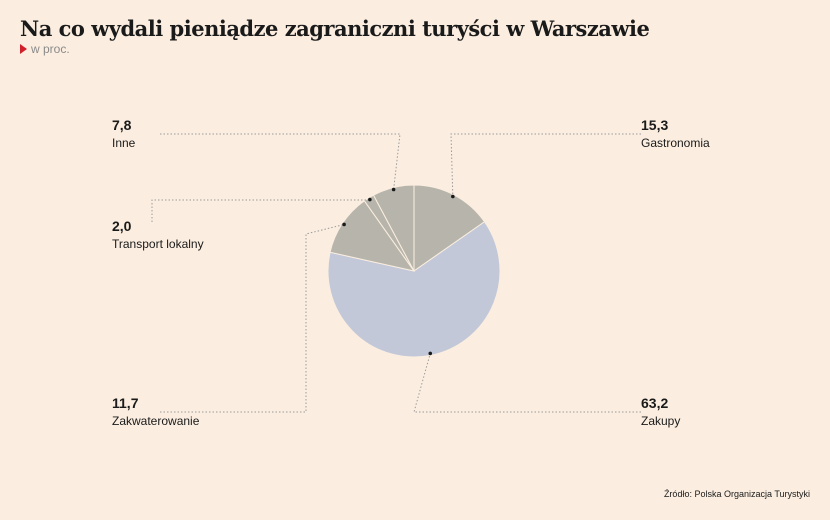 This screenshot has width=830, height=520. Describe the element at coordinates (124, 143) in the screenshot. I see `slice-category-label: Inne` at that location.